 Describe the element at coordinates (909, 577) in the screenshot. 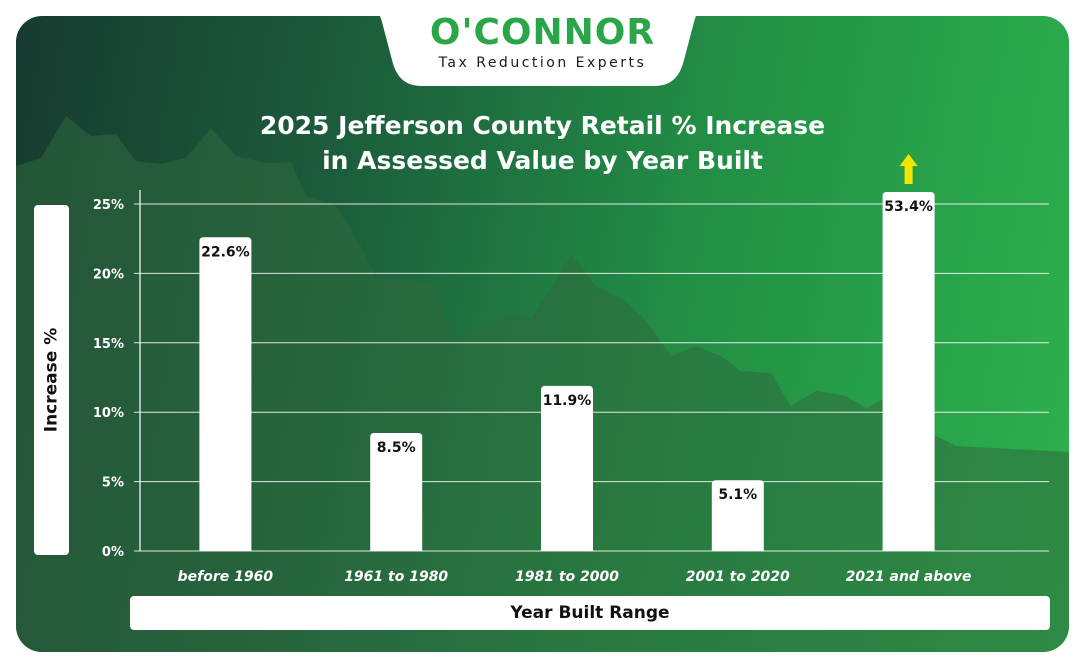

I see `x-tick-label-4: 2021 and above` at that location.